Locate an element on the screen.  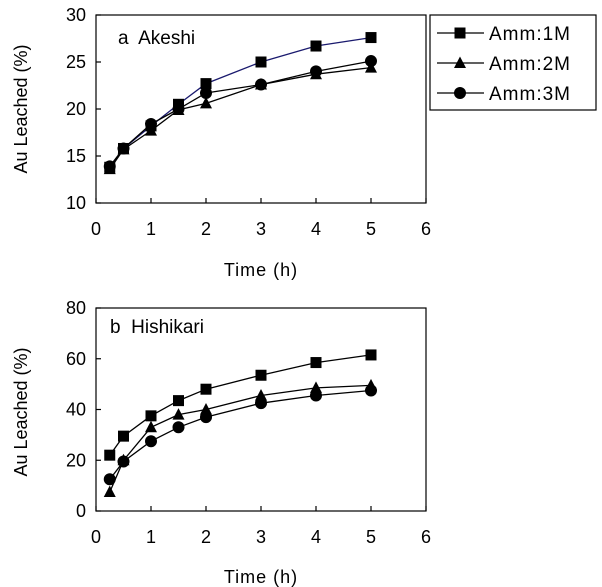
y-tick-label: 10 is located at coordinates (76, 203).